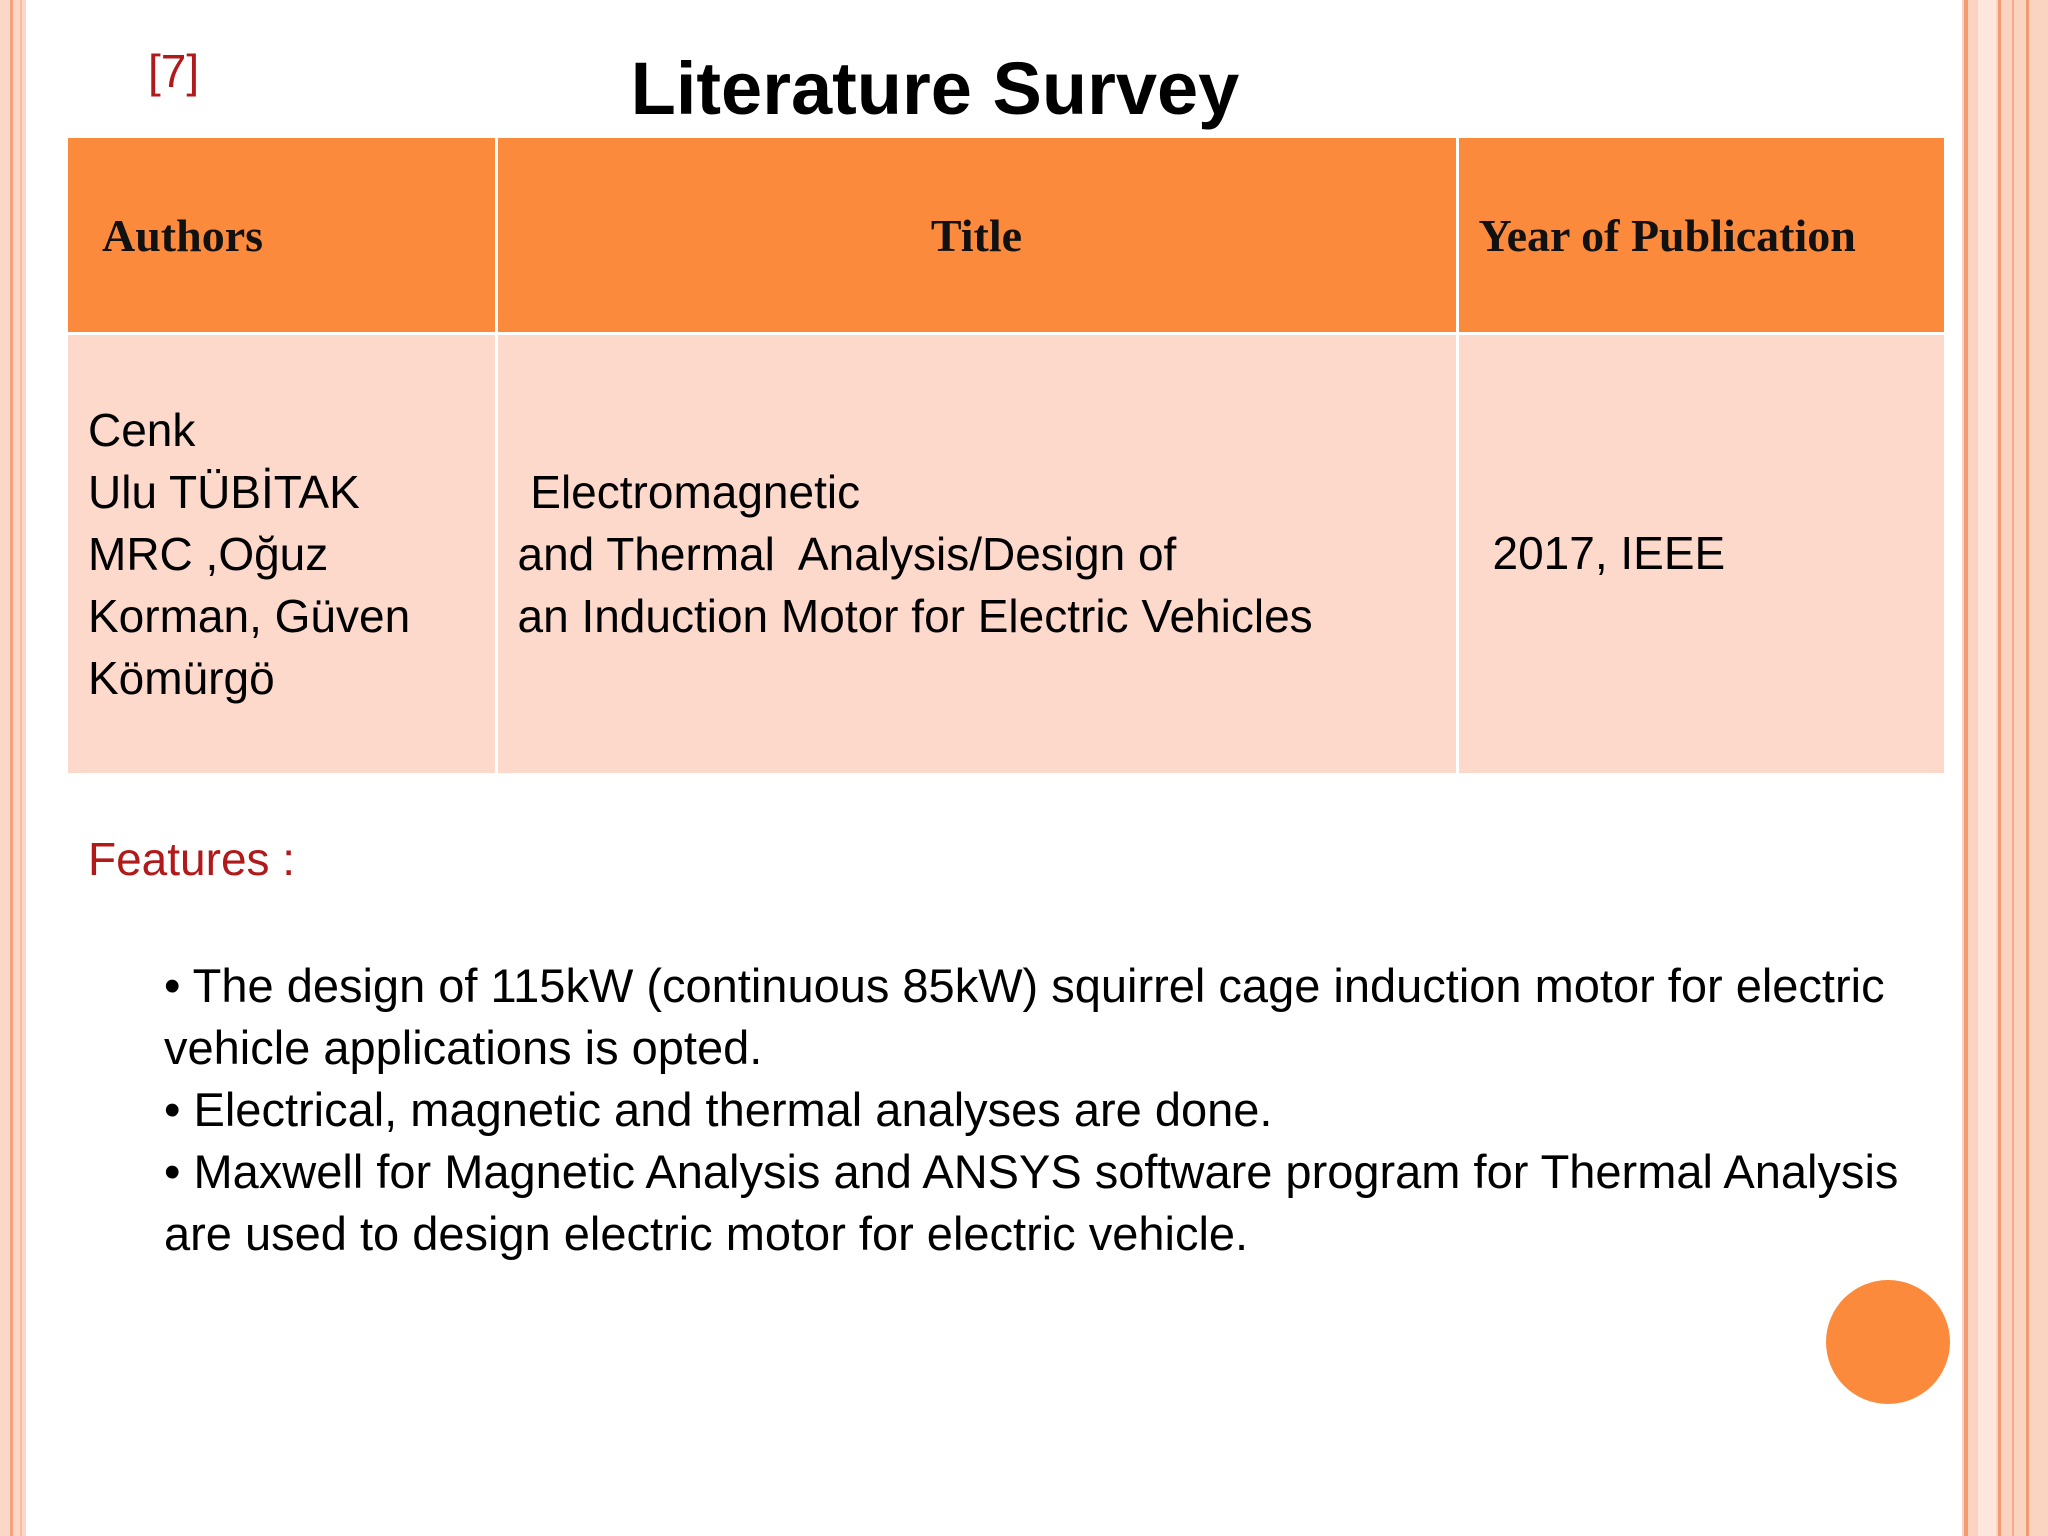 This screenshot has width=2048, height=1536. Describe the element at coordinates (181, 678) in the screenshot. I see `author-line: Kömürgö` at that location.